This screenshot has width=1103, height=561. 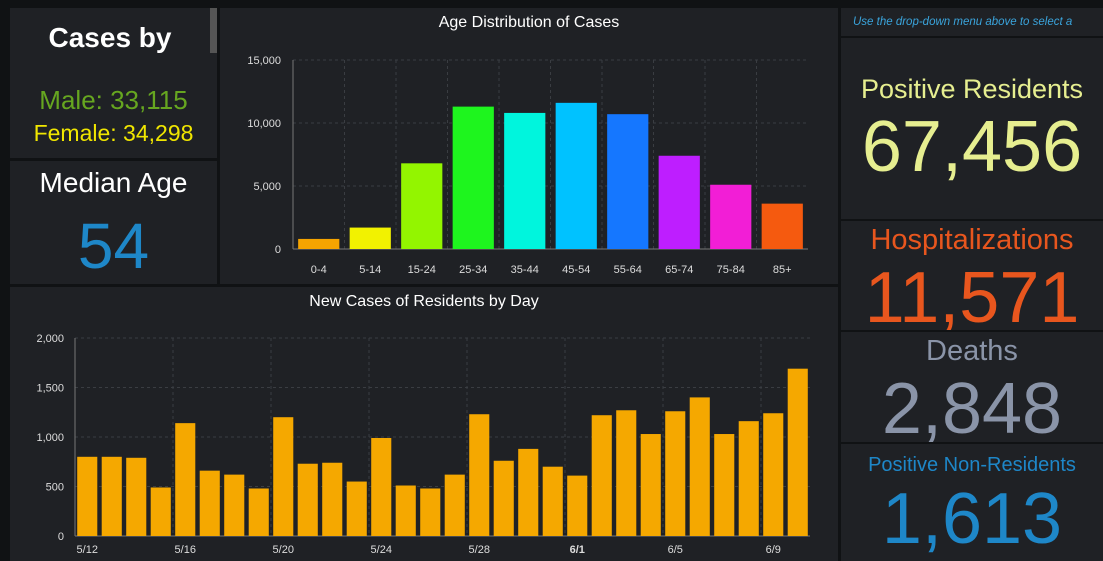 What do you see at coordinates (473, 270) in the screenshot?
I see `x-tick-label: 25-34` at bounding box center [473, 270].